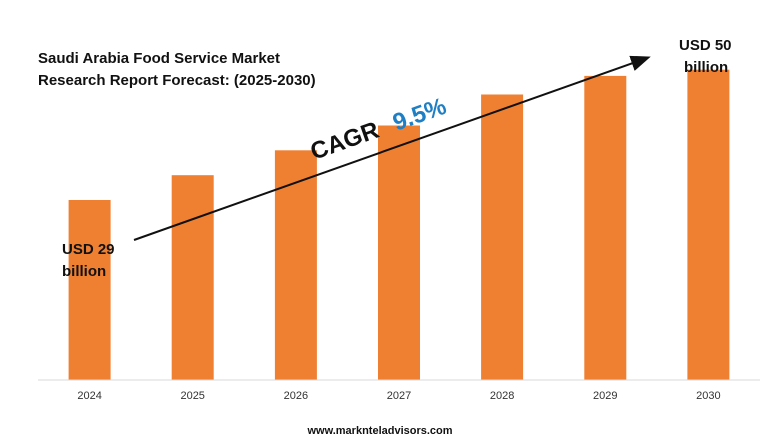  Describe the element at coordinates (605, 396) in the screenshot. I see `x-tick-label-2029: 2029` at that location.